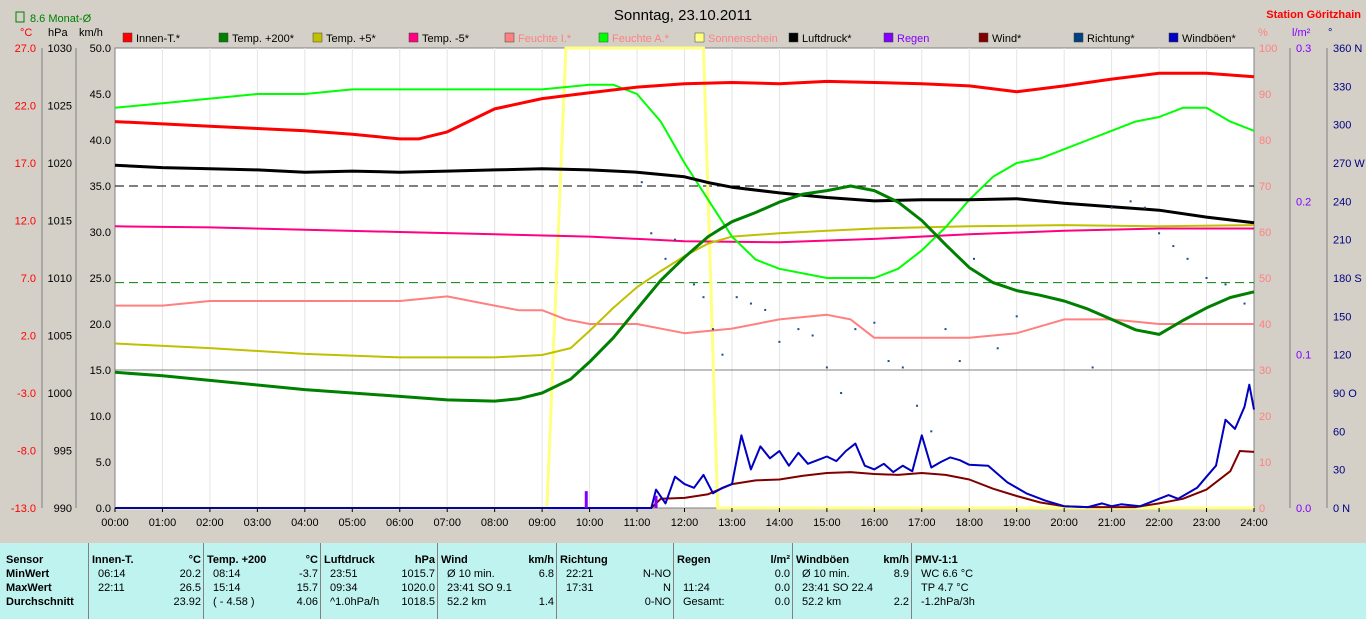 This screenshot has width=1366, height=619. Describe the element at coordinates (25, 49) in the screenshot. I see `temp-tick: 27.0` at that location.